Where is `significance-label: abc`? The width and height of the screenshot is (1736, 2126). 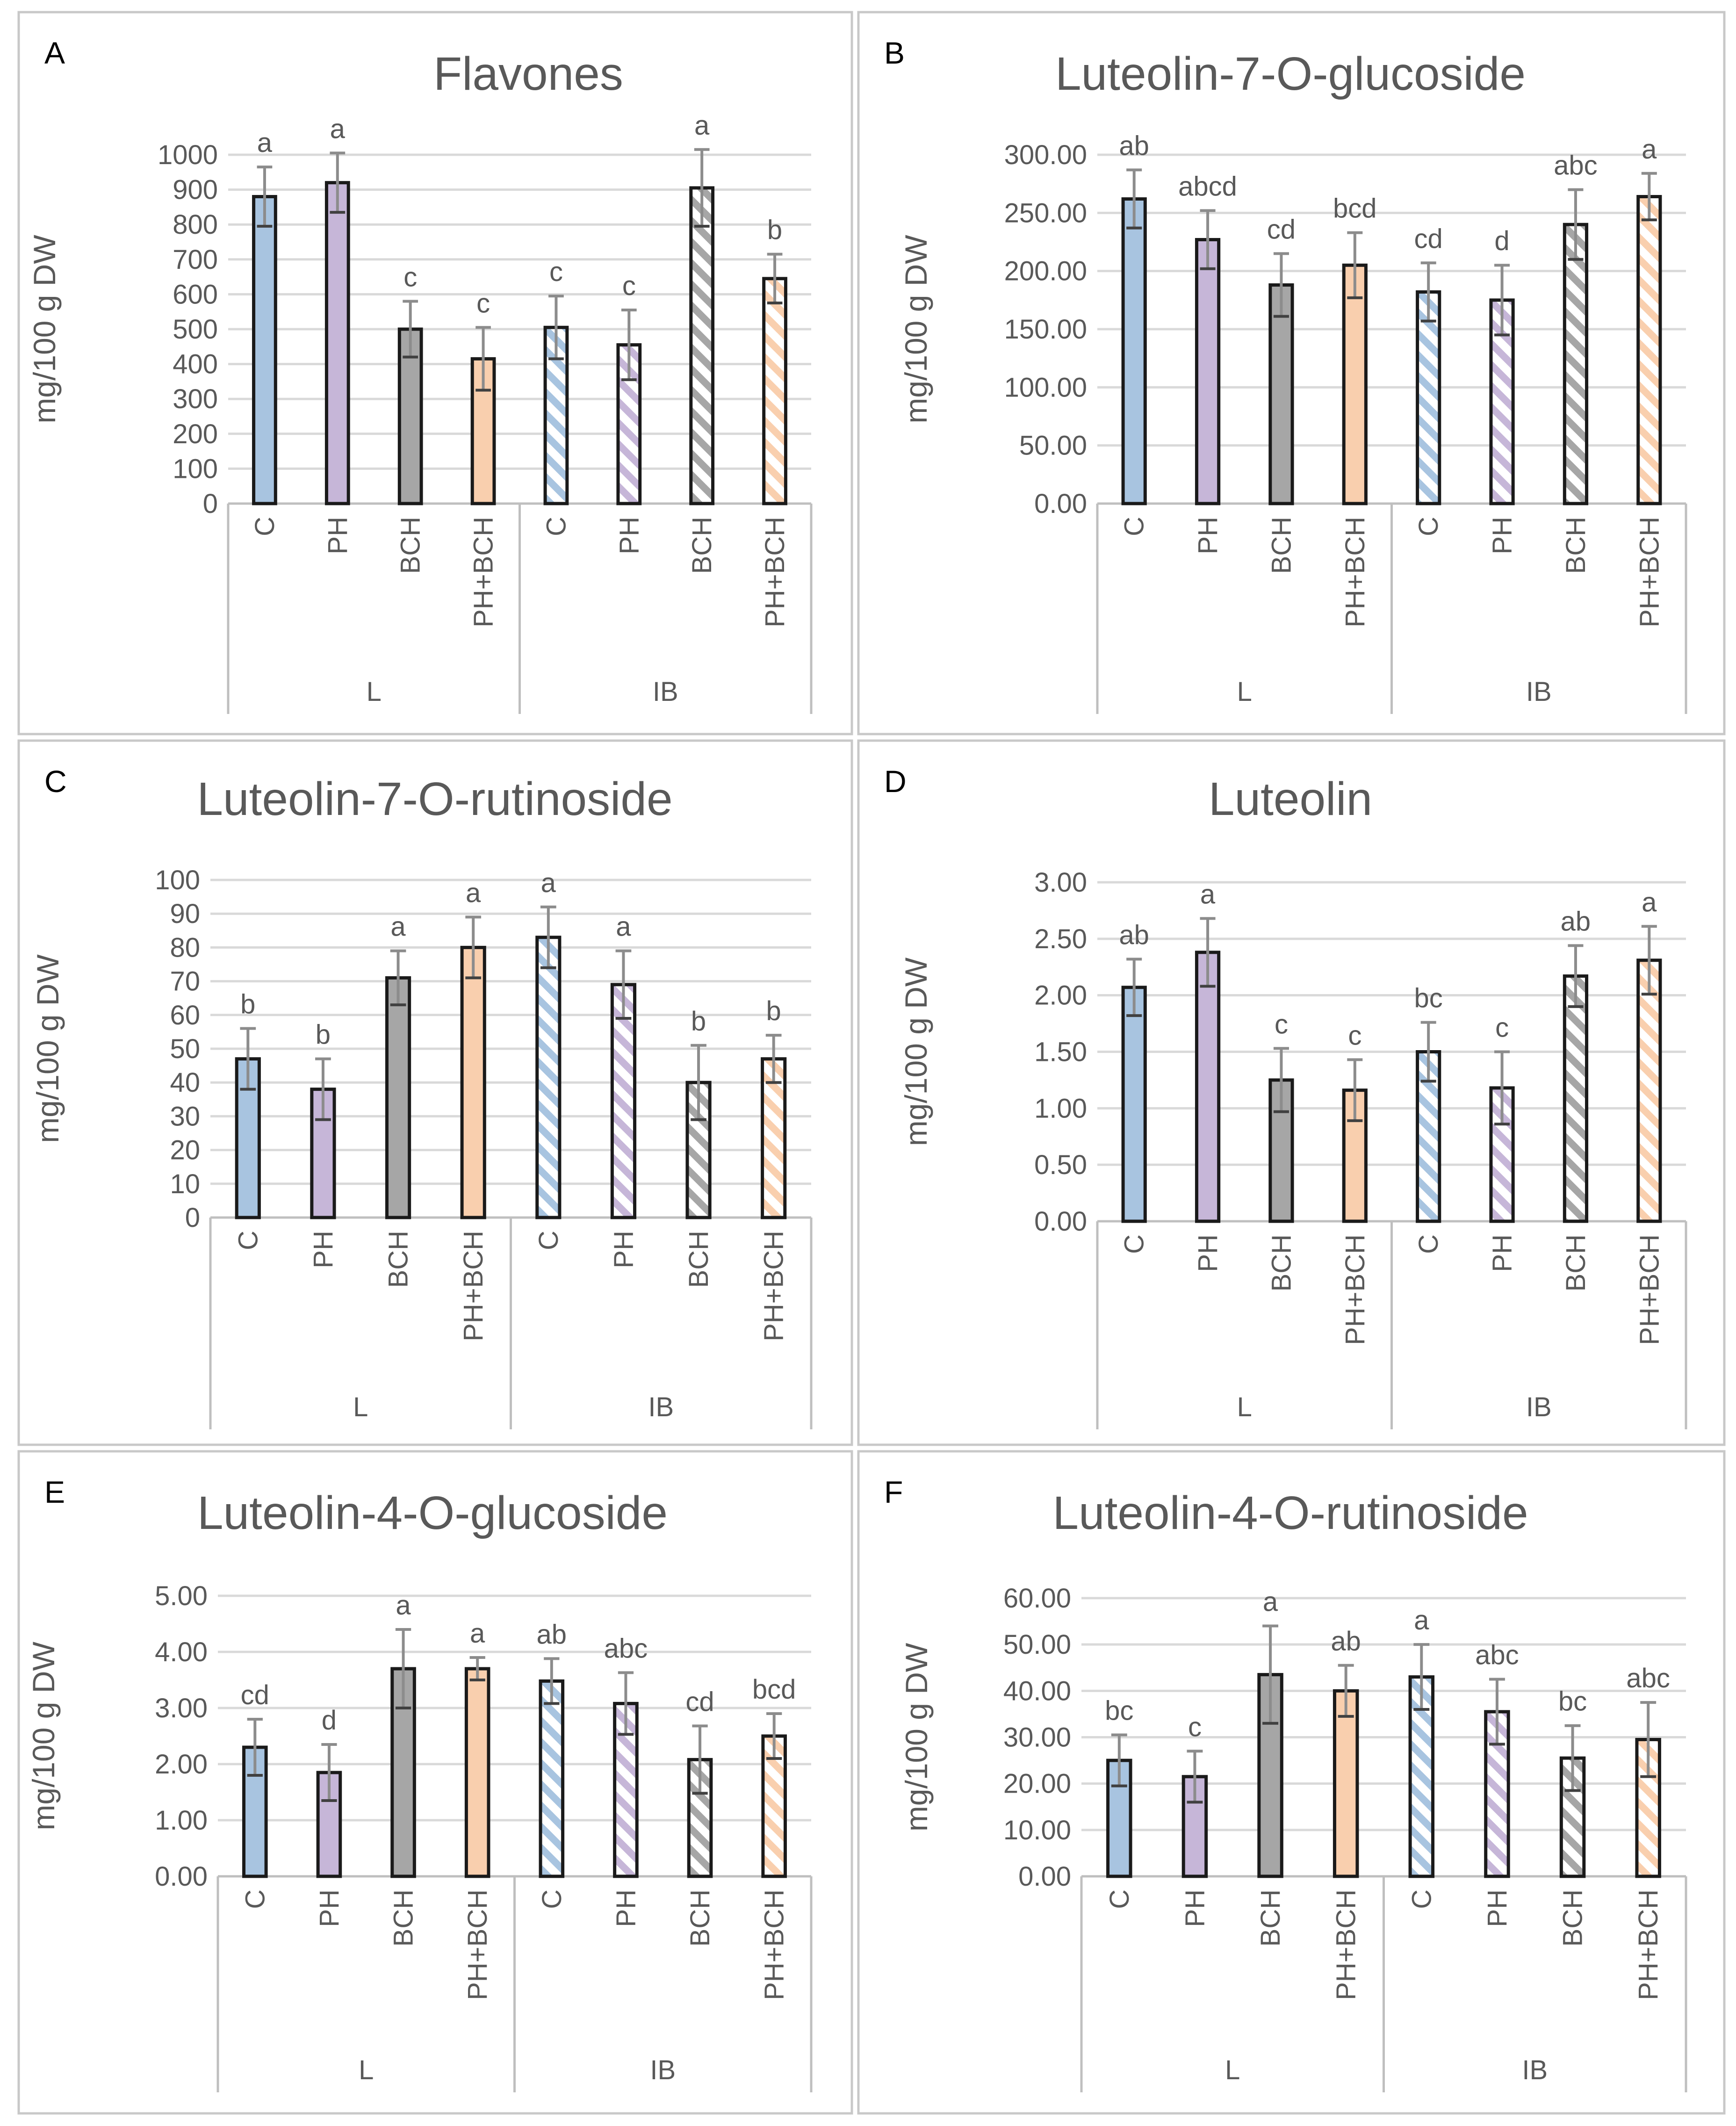 significance-label: abc is located at coordinates (626, 1648).